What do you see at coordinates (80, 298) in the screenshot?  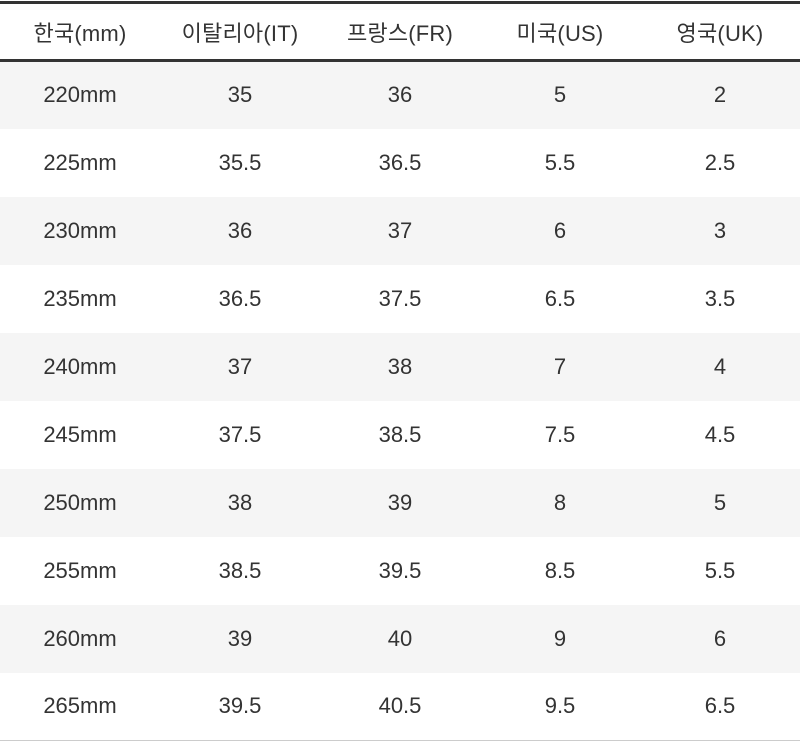 I see `table-cell: 235mm` at bounding box center [80, 298].